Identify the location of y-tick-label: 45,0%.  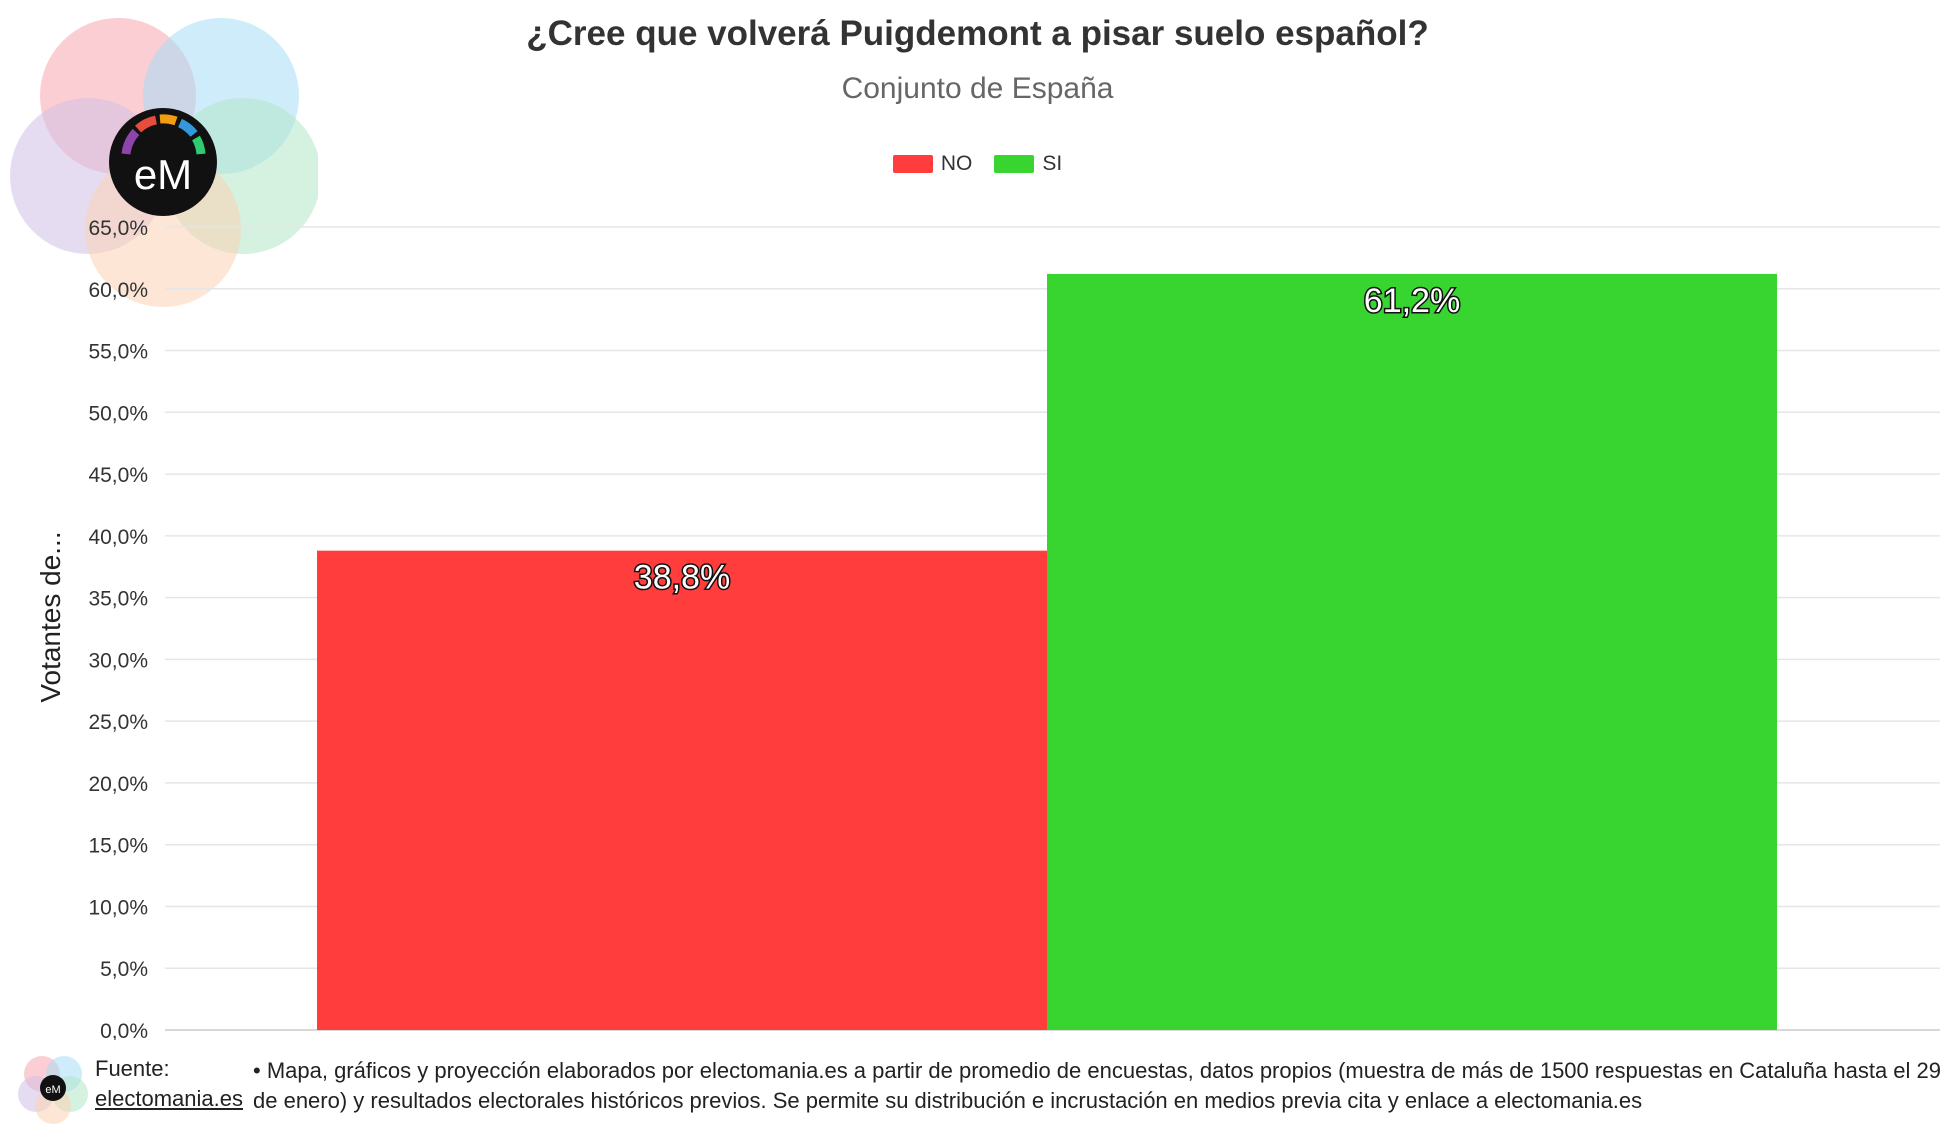
(118, 475).